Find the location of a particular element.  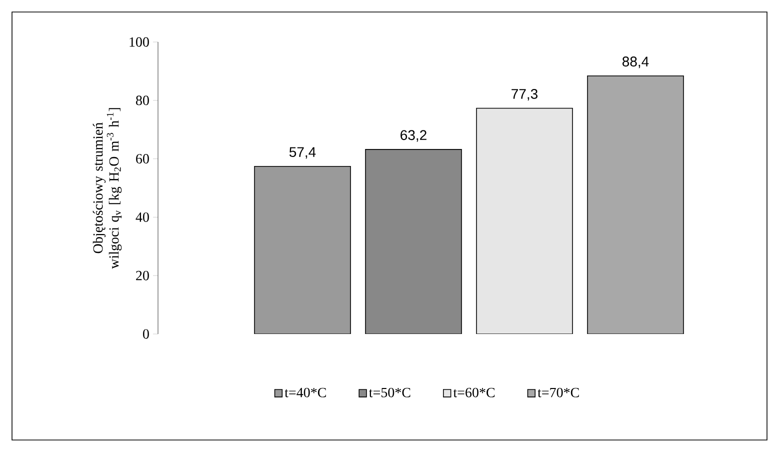

y-tick-label: 100 is located at coordinates (139, 42).